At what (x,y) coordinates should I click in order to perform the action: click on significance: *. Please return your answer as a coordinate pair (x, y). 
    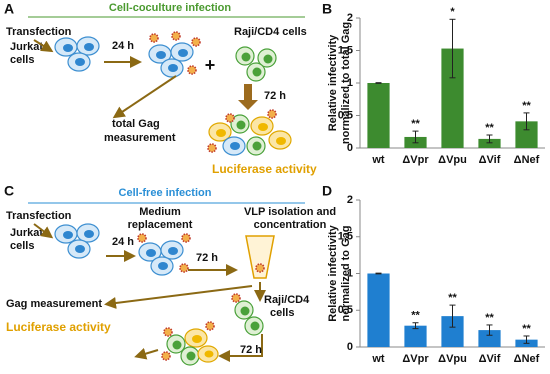
    Looking at the image, I should click on (452, 12).